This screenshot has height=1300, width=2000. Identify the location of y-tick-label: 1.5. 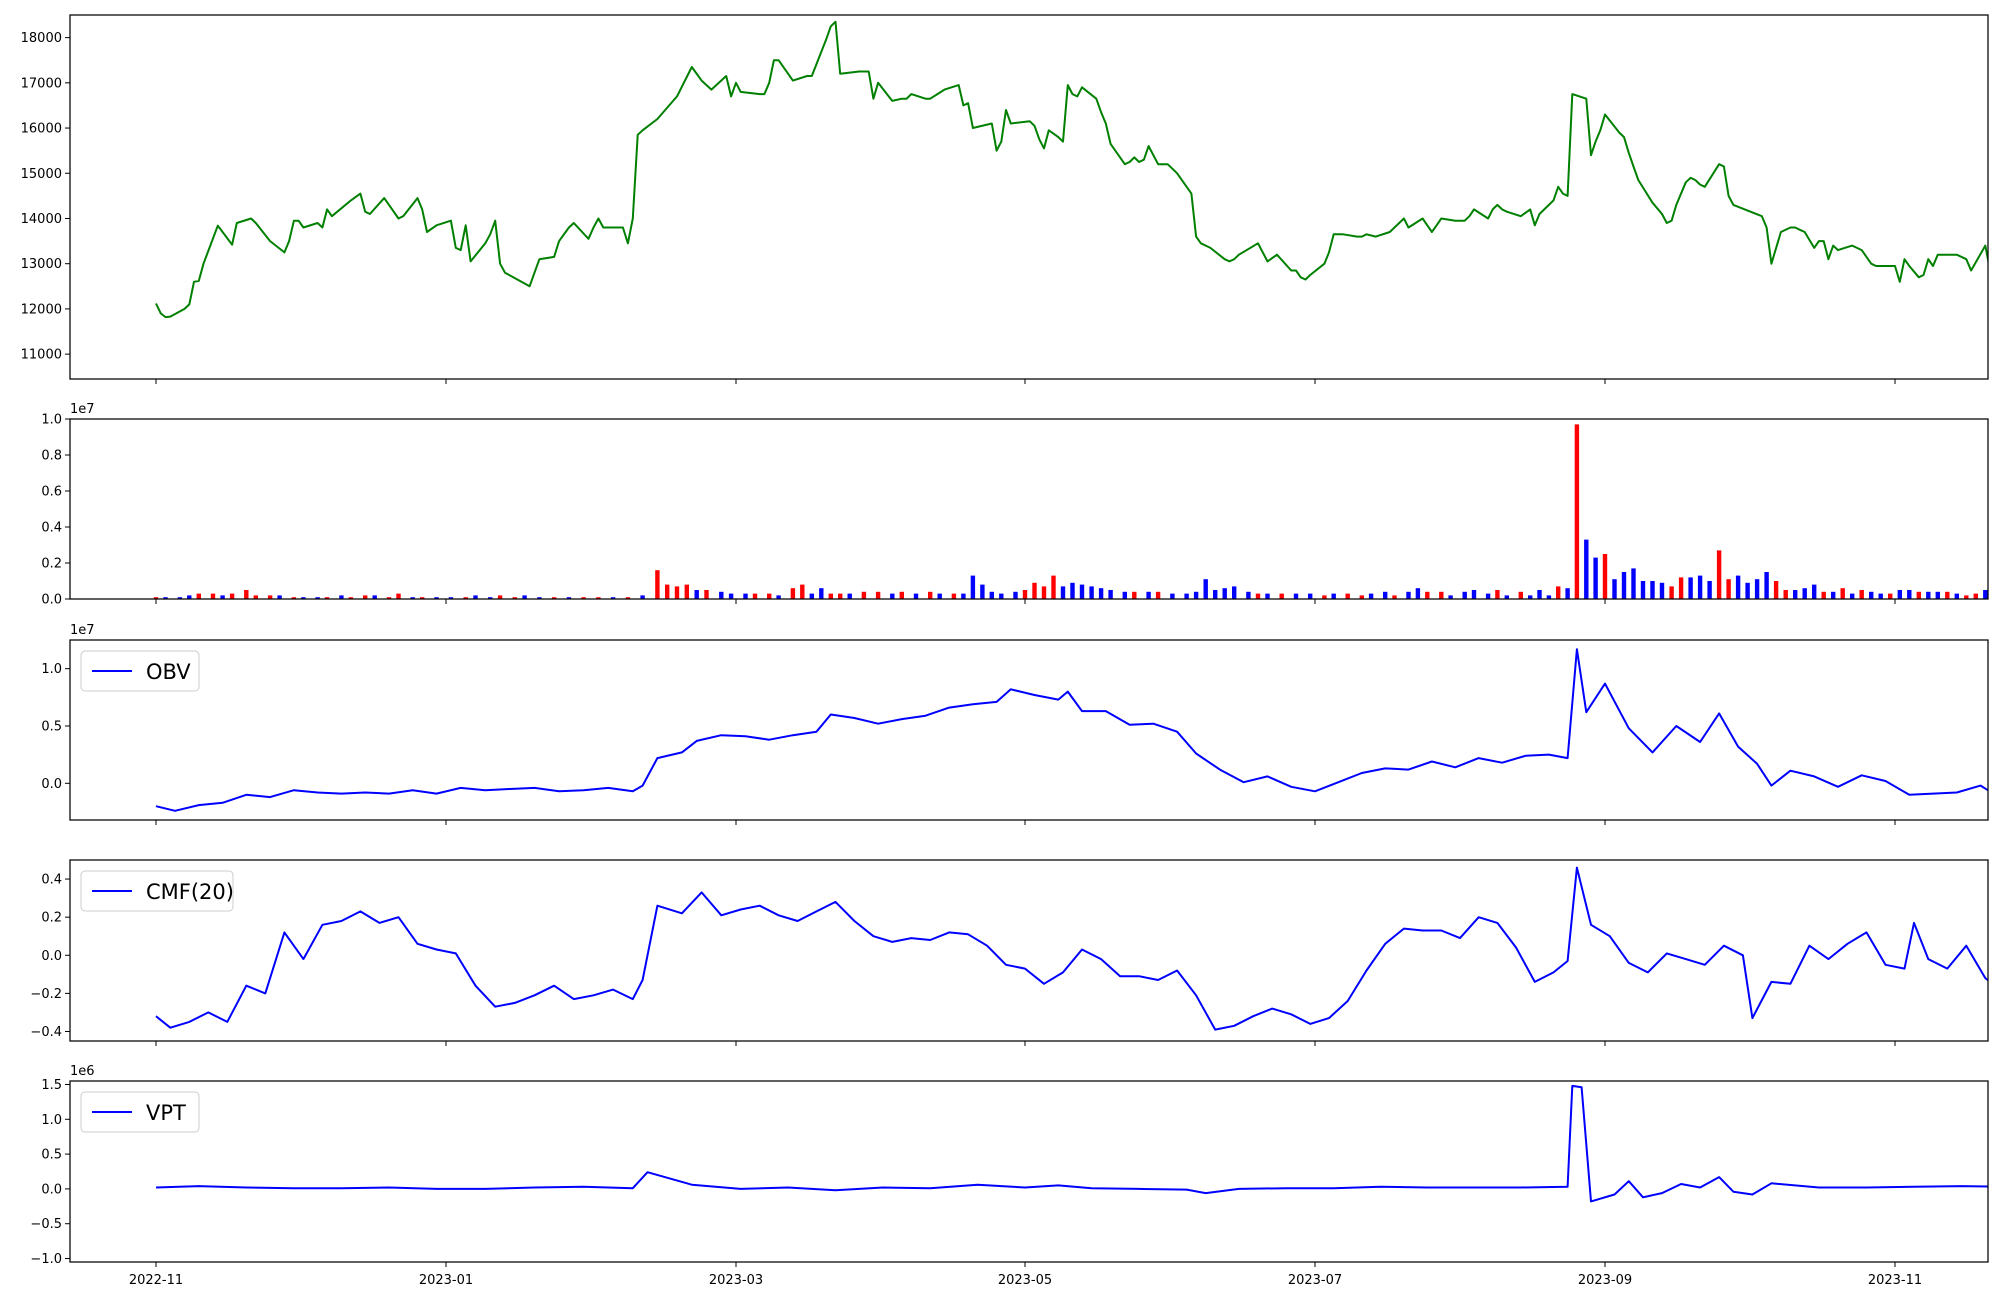
(51, 1085).